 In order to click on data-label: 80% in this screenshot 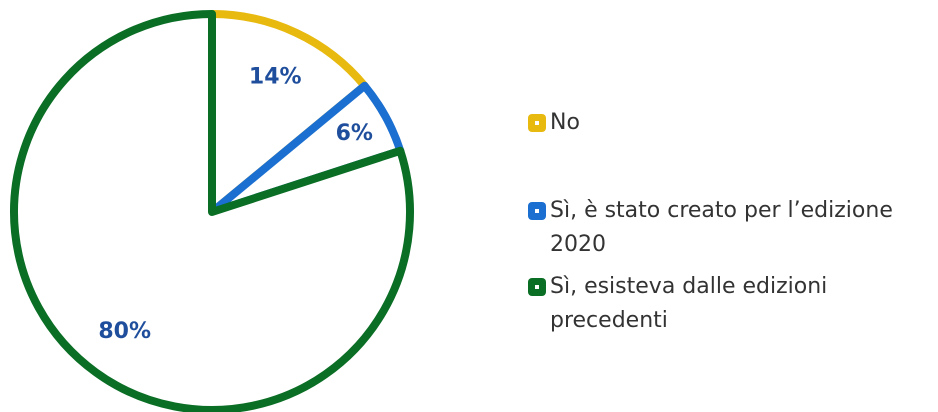, I will do `click(124, 331)`.